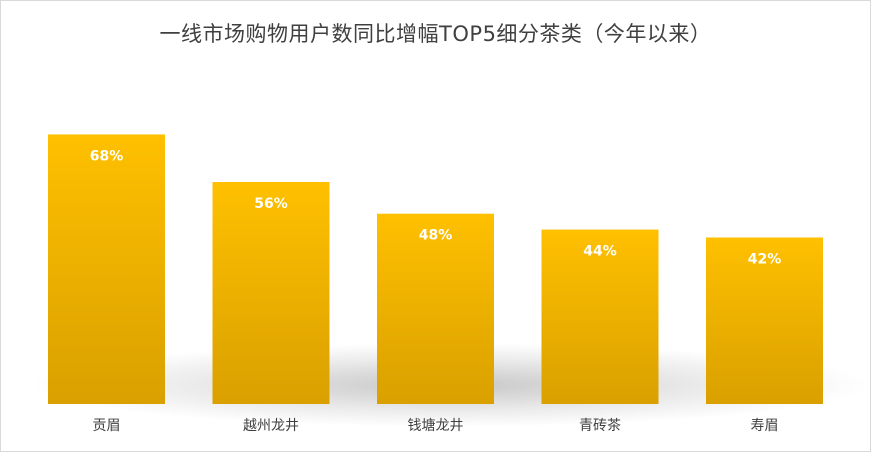  Describe the element at coordinates (600, 252) in the screenshot. I see `data-label: 44%` at that location.